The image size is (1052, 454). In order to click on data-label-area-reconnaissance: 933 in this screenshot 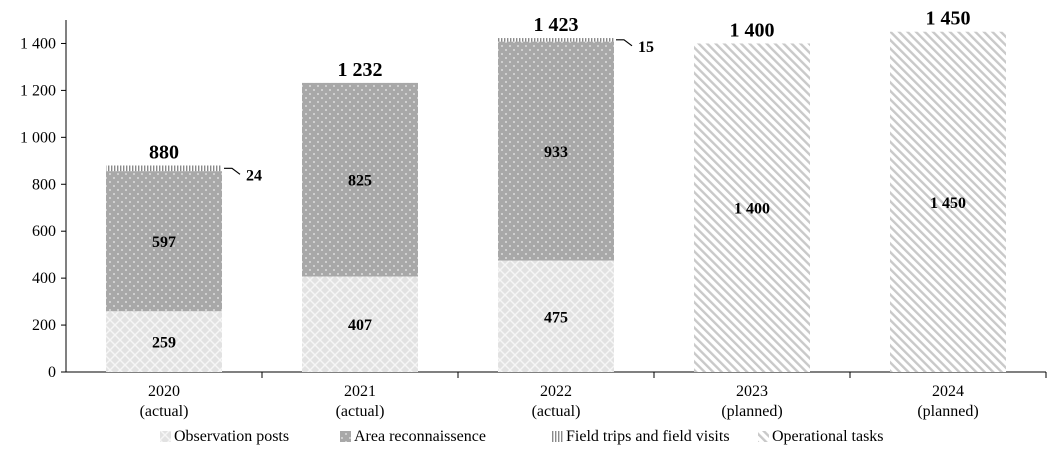, I will do `click(556, 152)`.